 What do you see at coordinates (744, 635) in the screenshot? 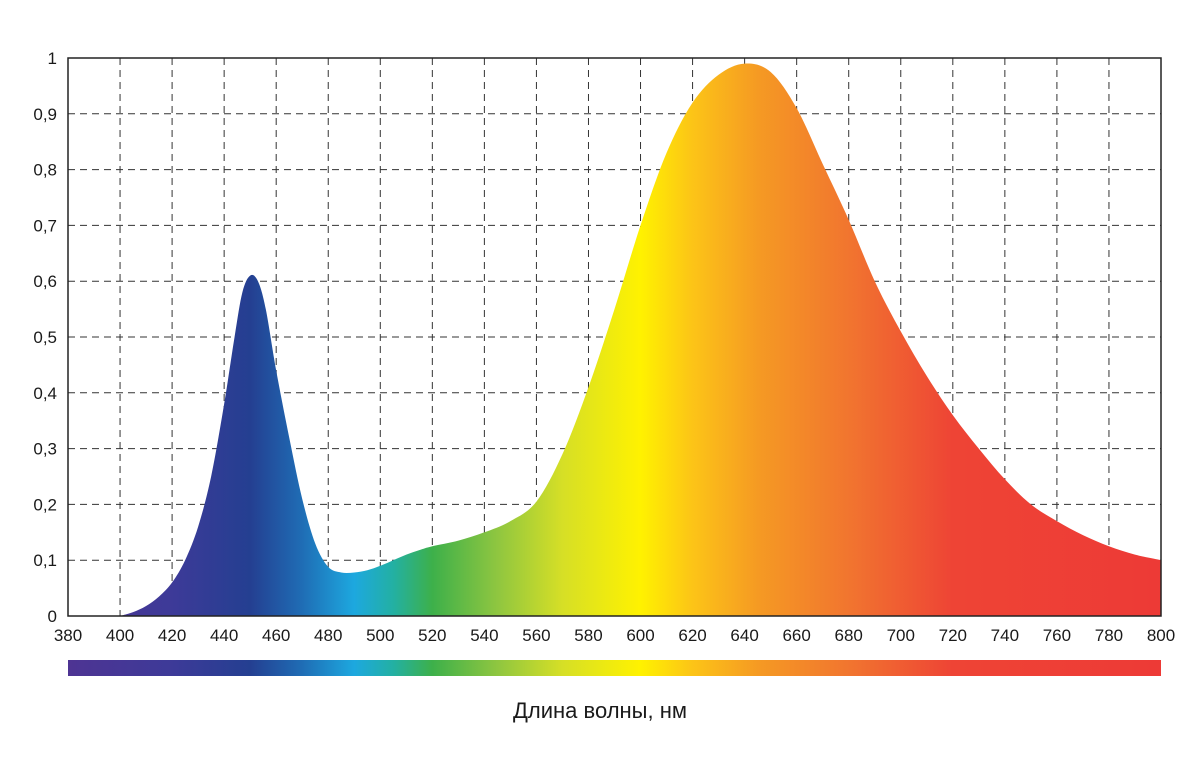
I see `x-tick-label: 640` at bounding box center [744, 635].